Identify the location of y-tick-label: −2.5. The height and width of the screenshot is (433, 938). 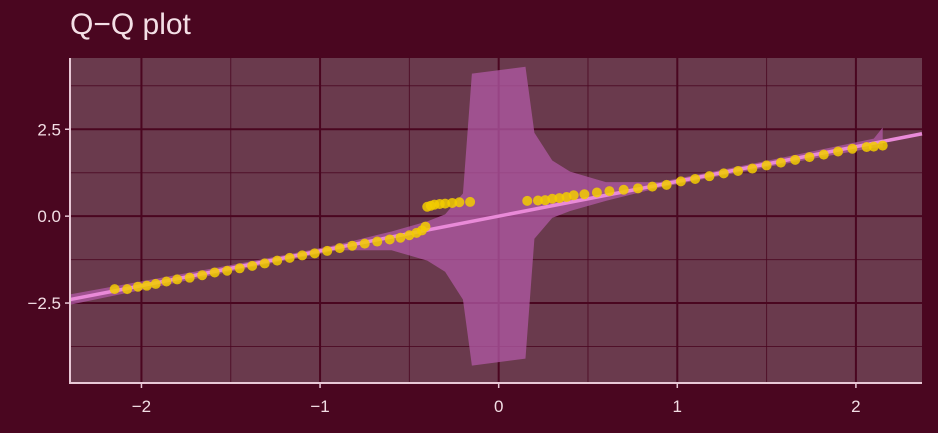
(44, 303).